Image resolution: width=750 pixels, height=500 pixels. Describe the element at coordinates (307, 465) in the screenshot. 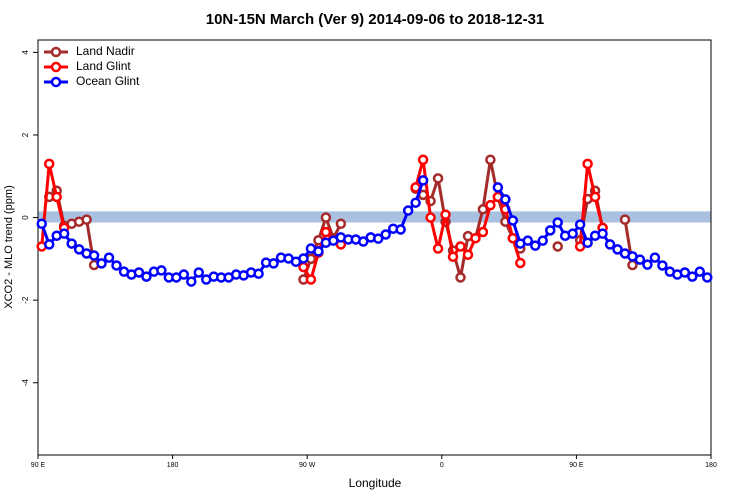

I see `x-tick-label: 90 W` at that location.